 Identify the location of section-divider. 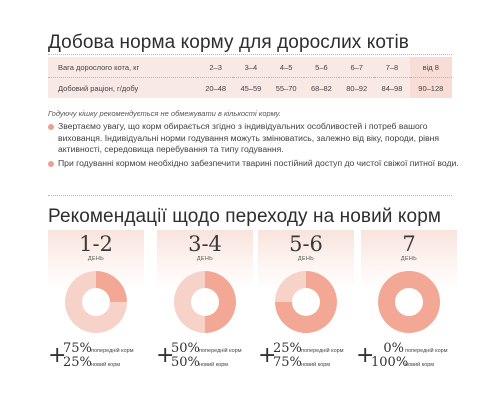
(250, 195).